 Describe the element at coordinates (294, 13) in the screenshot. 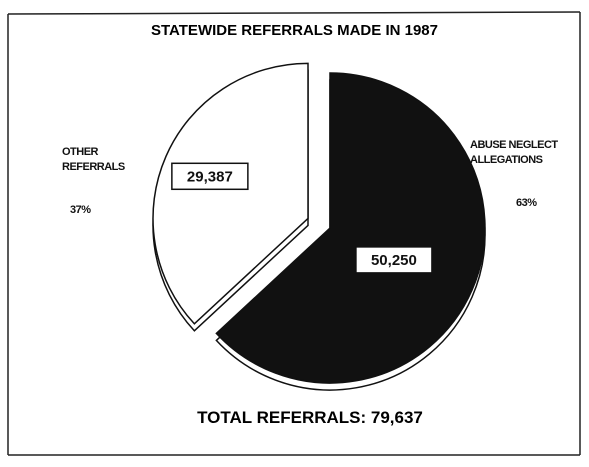

I see `frame-top` at that location.